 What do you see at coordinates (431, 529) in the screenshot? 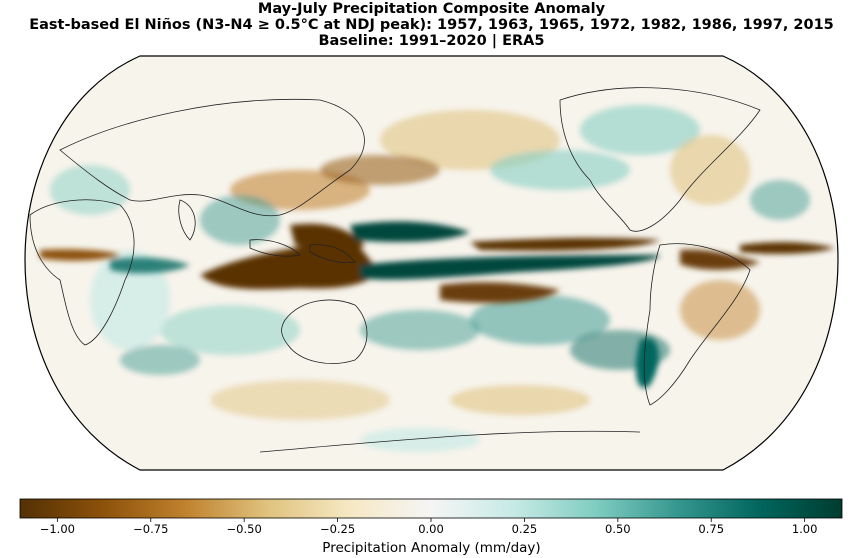
I see `colorbar-tick-label: 0.00` at bounding box center [431, 529].